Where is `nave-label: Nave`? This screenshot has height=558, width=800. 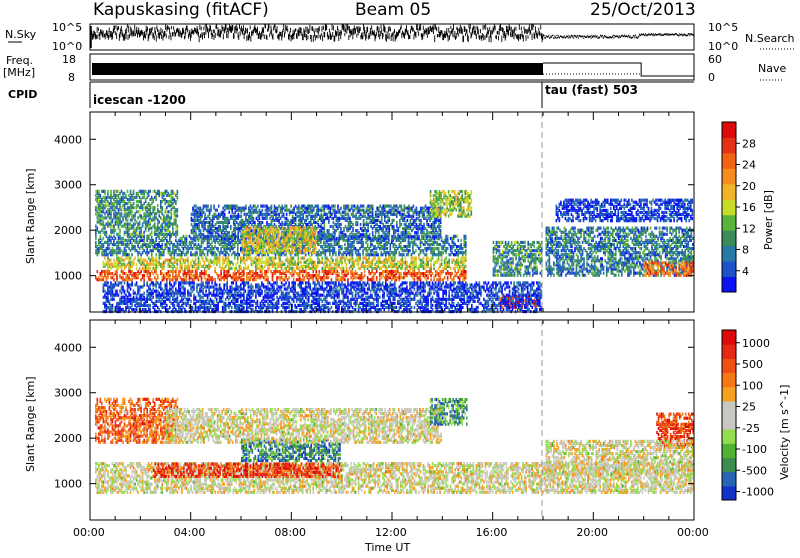
nave-label: Nave is located at coordinates (772, 68).